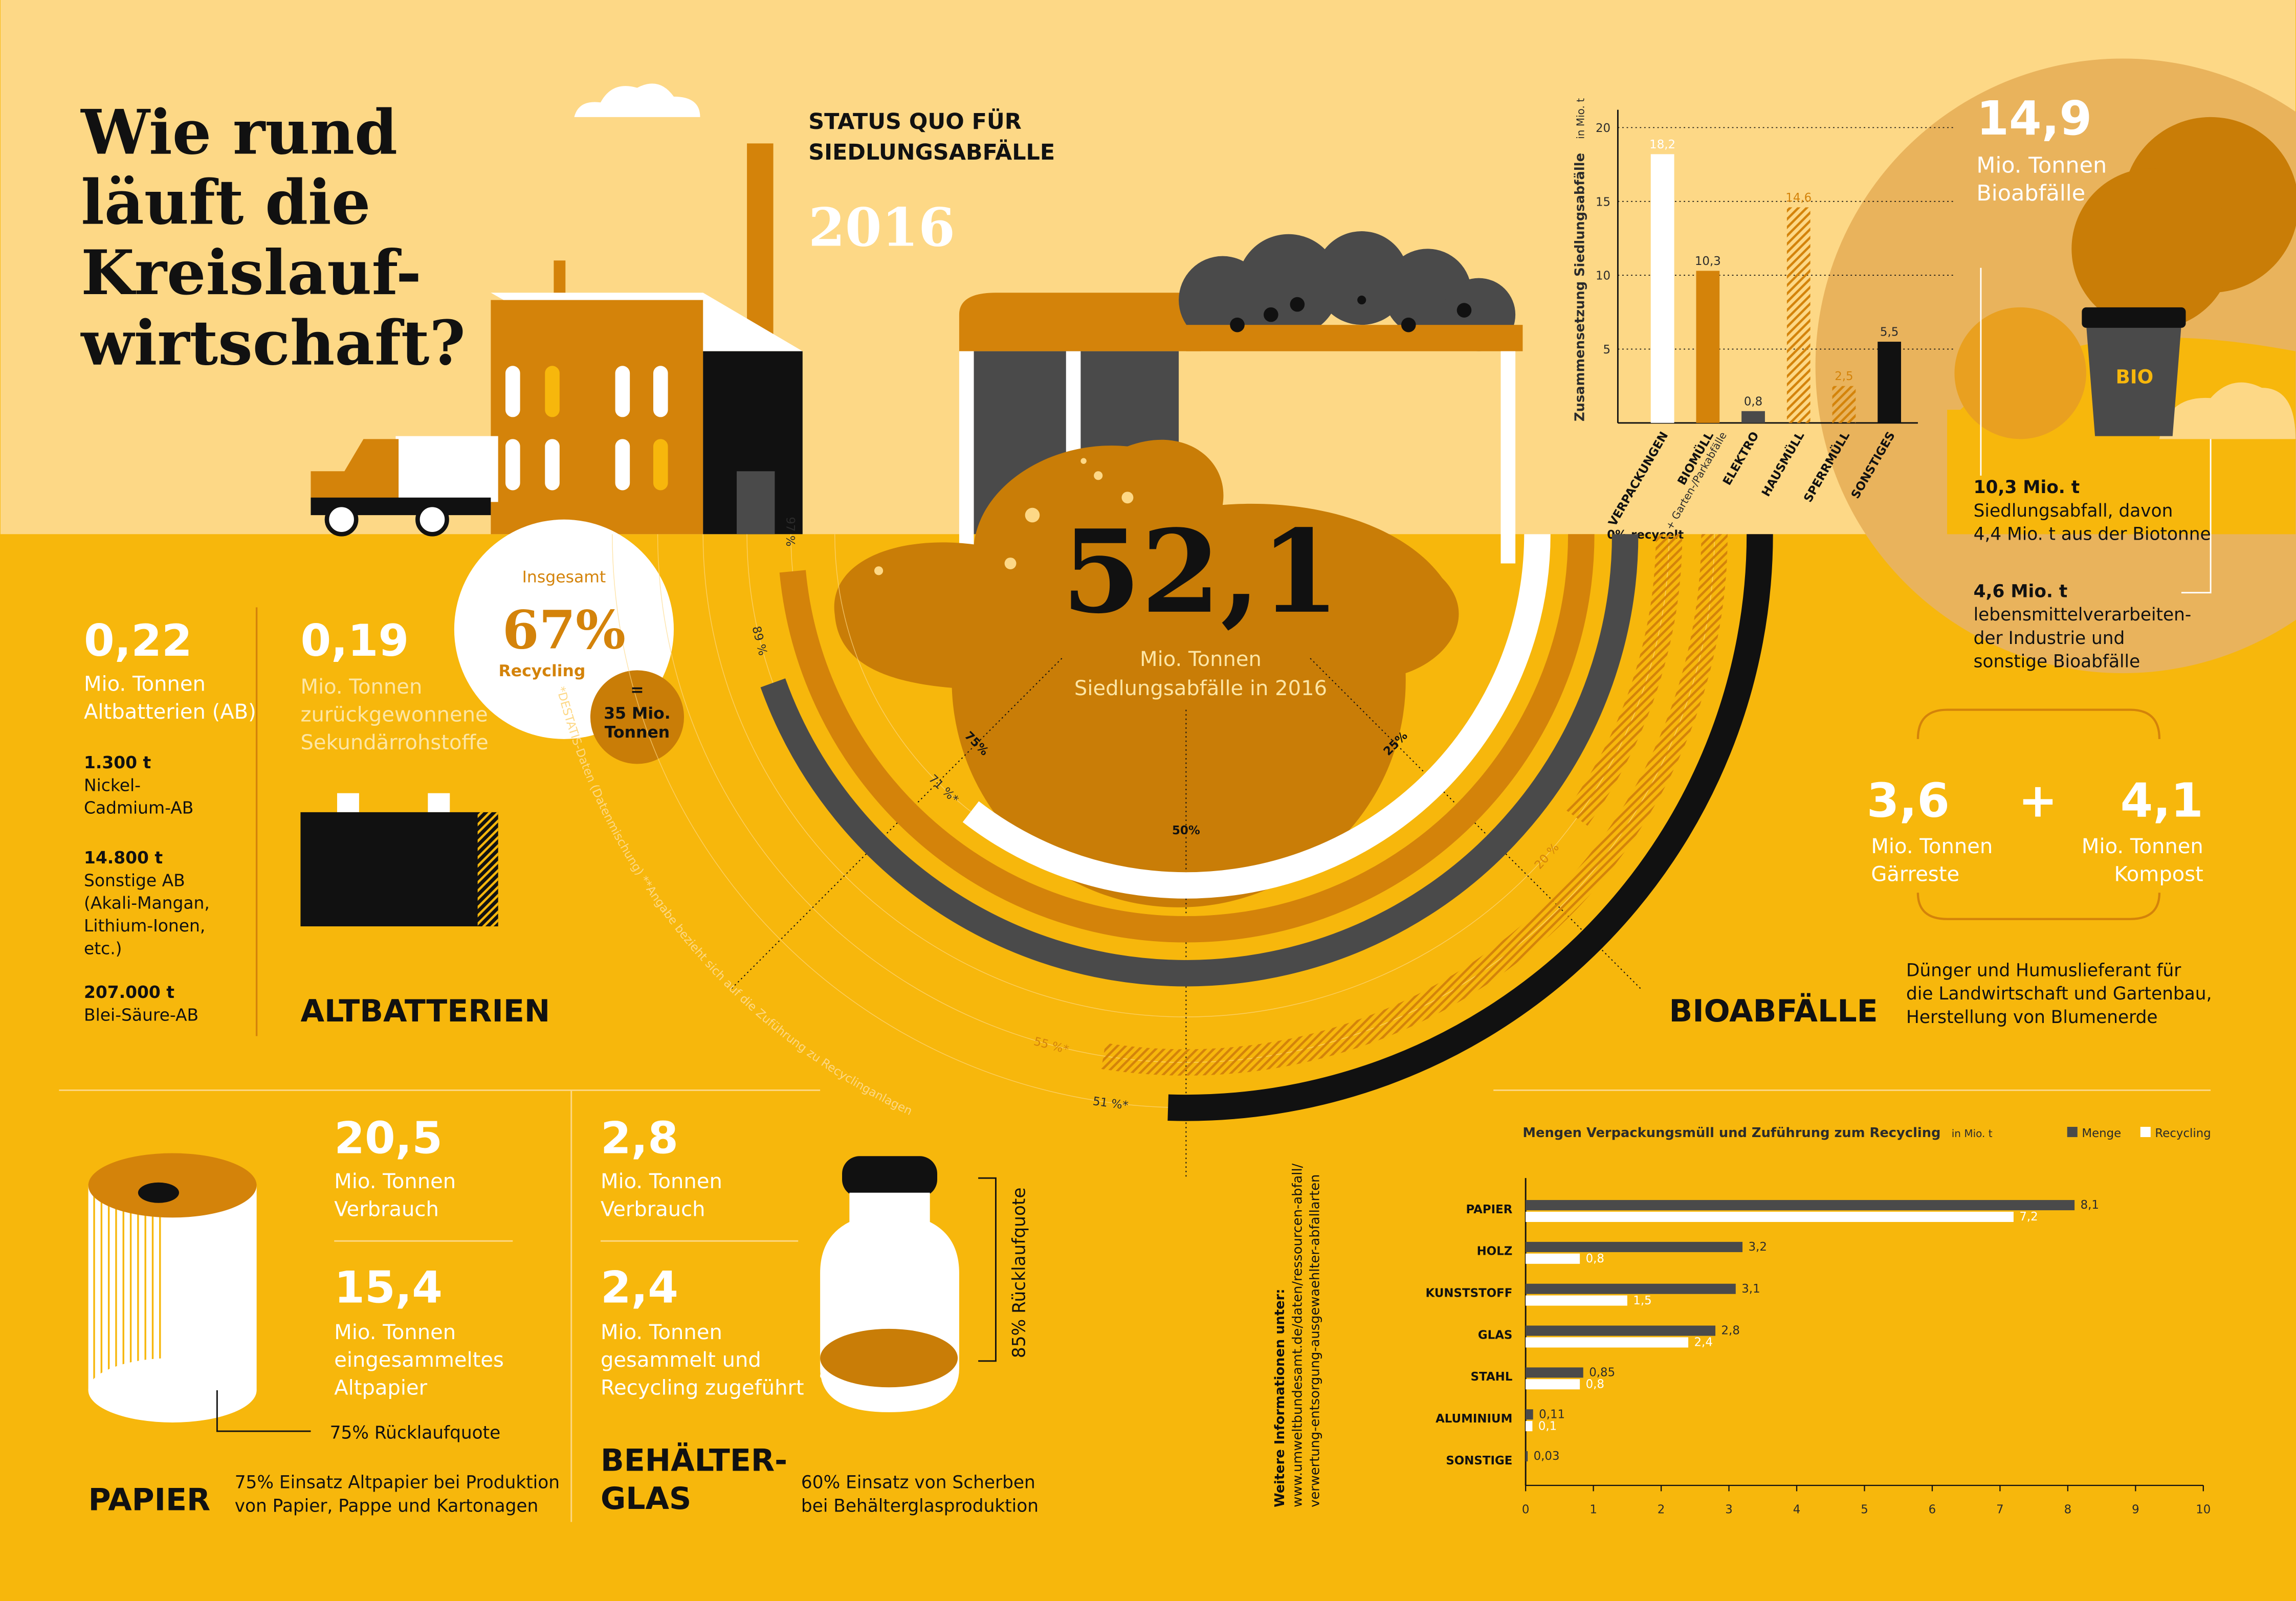  I want to click on chimney, so click(760, 245).